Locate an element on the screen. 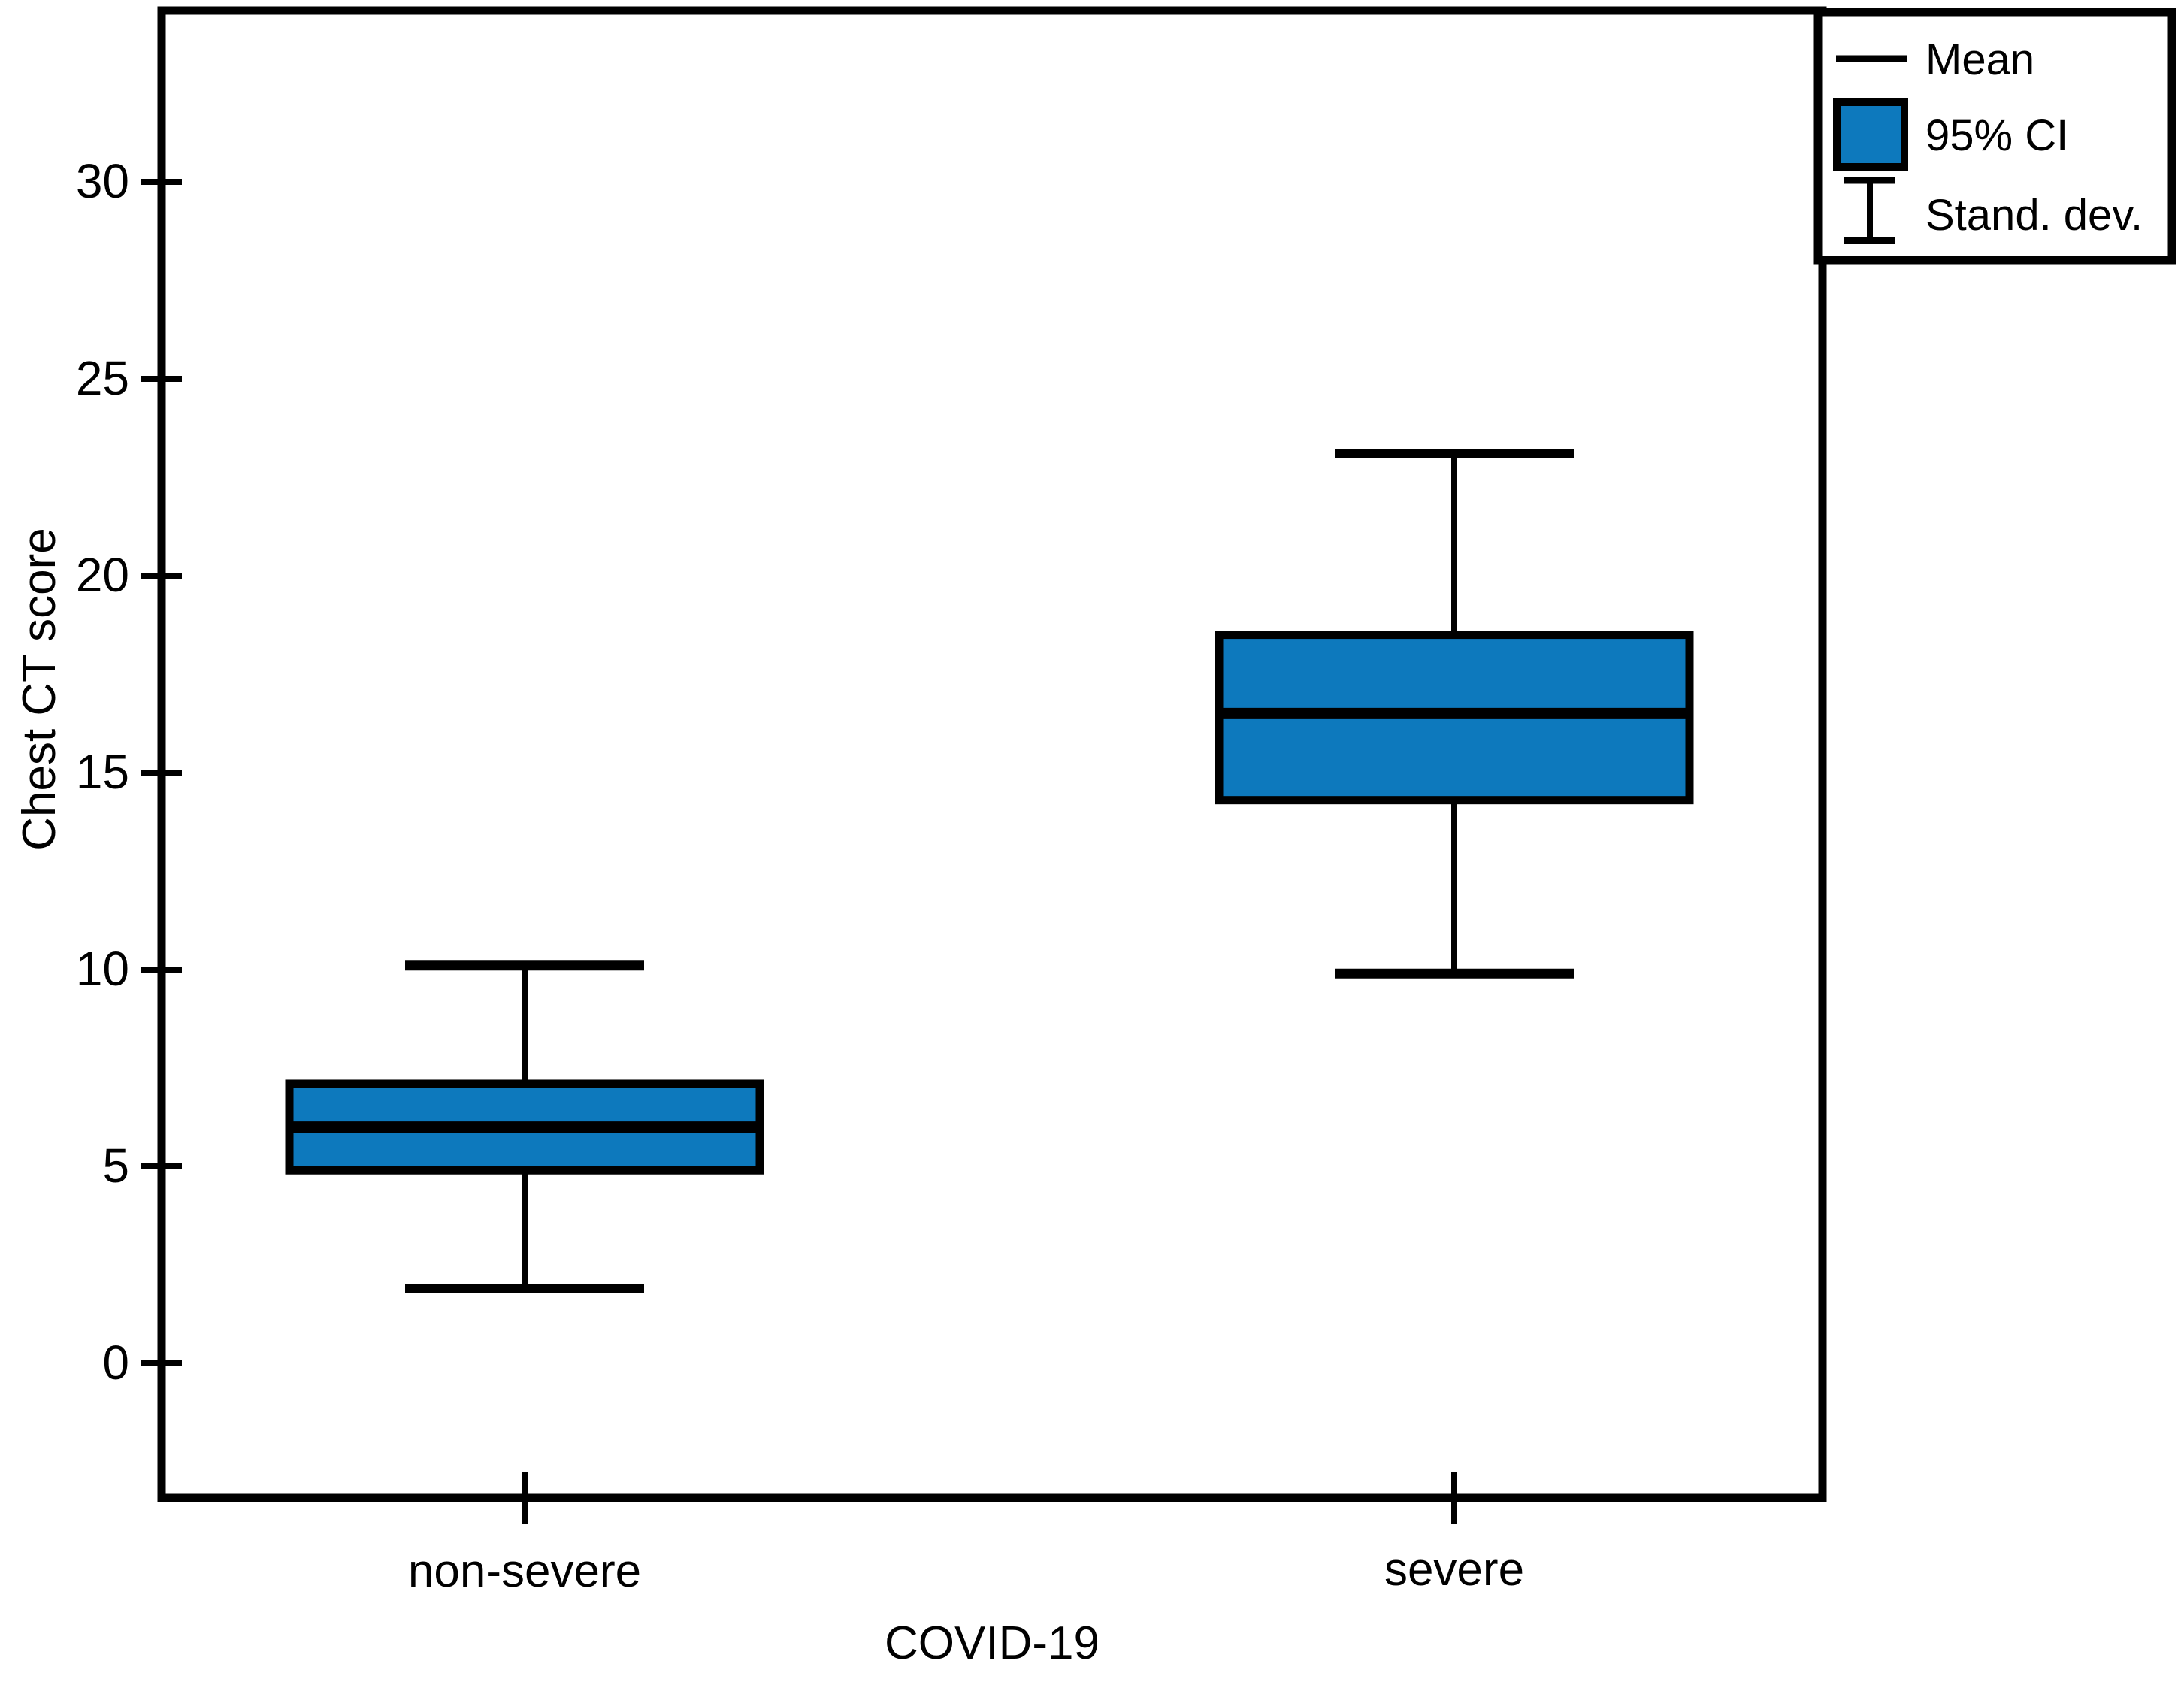 This screenshot has width=2184, height=1682. x-axis-ticks is located at coordinates (989, 1498).